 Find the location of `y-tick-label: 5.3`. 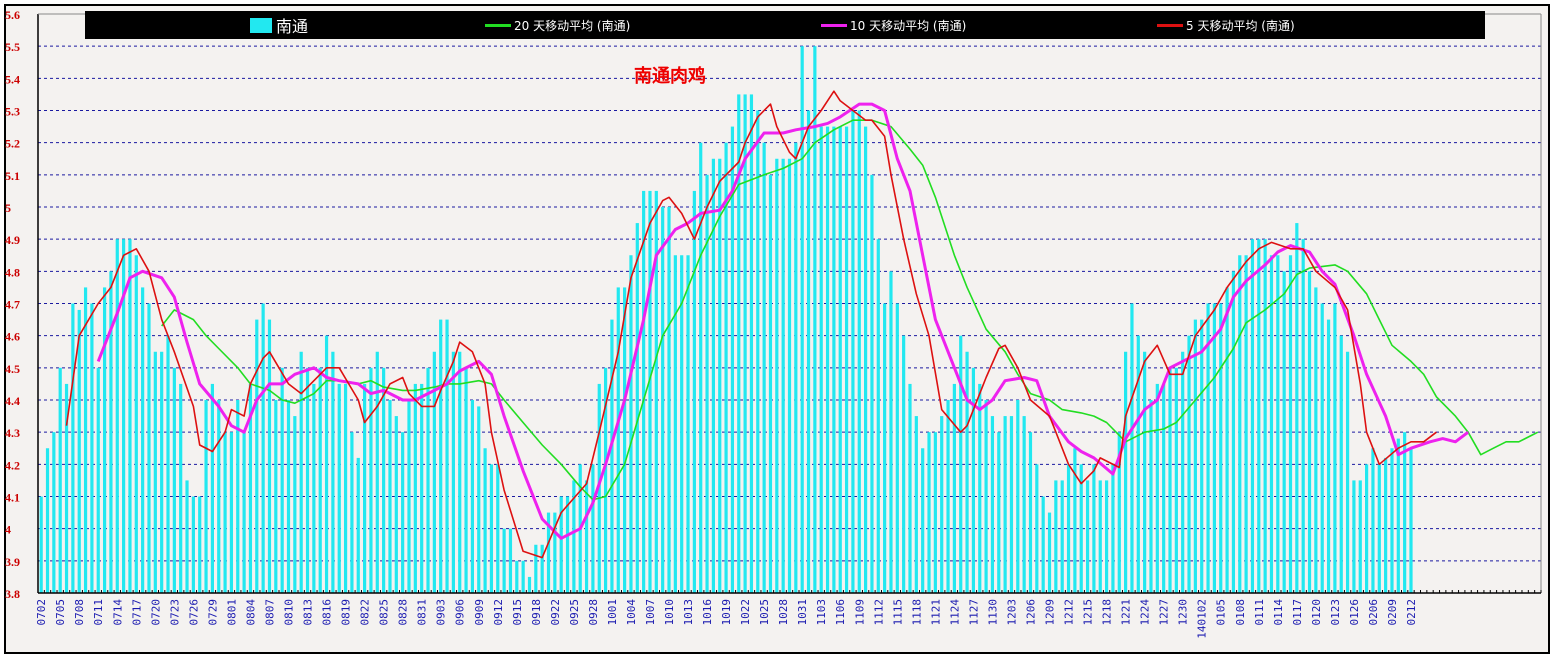

y-tick-label: 5.3 is located at coordinates (12, 112).